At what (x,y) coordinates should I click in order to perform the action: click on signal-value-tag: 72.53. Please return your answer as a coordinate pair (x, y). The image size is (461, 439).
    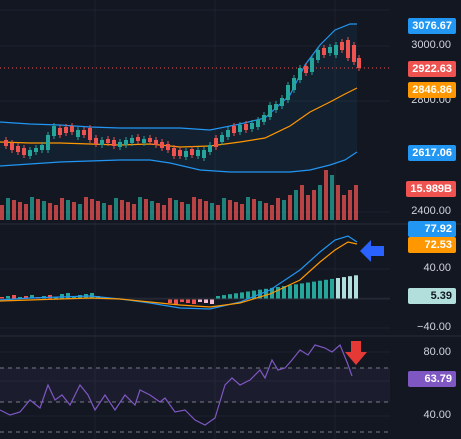
    Looking at the image, I should click on (432, 245).